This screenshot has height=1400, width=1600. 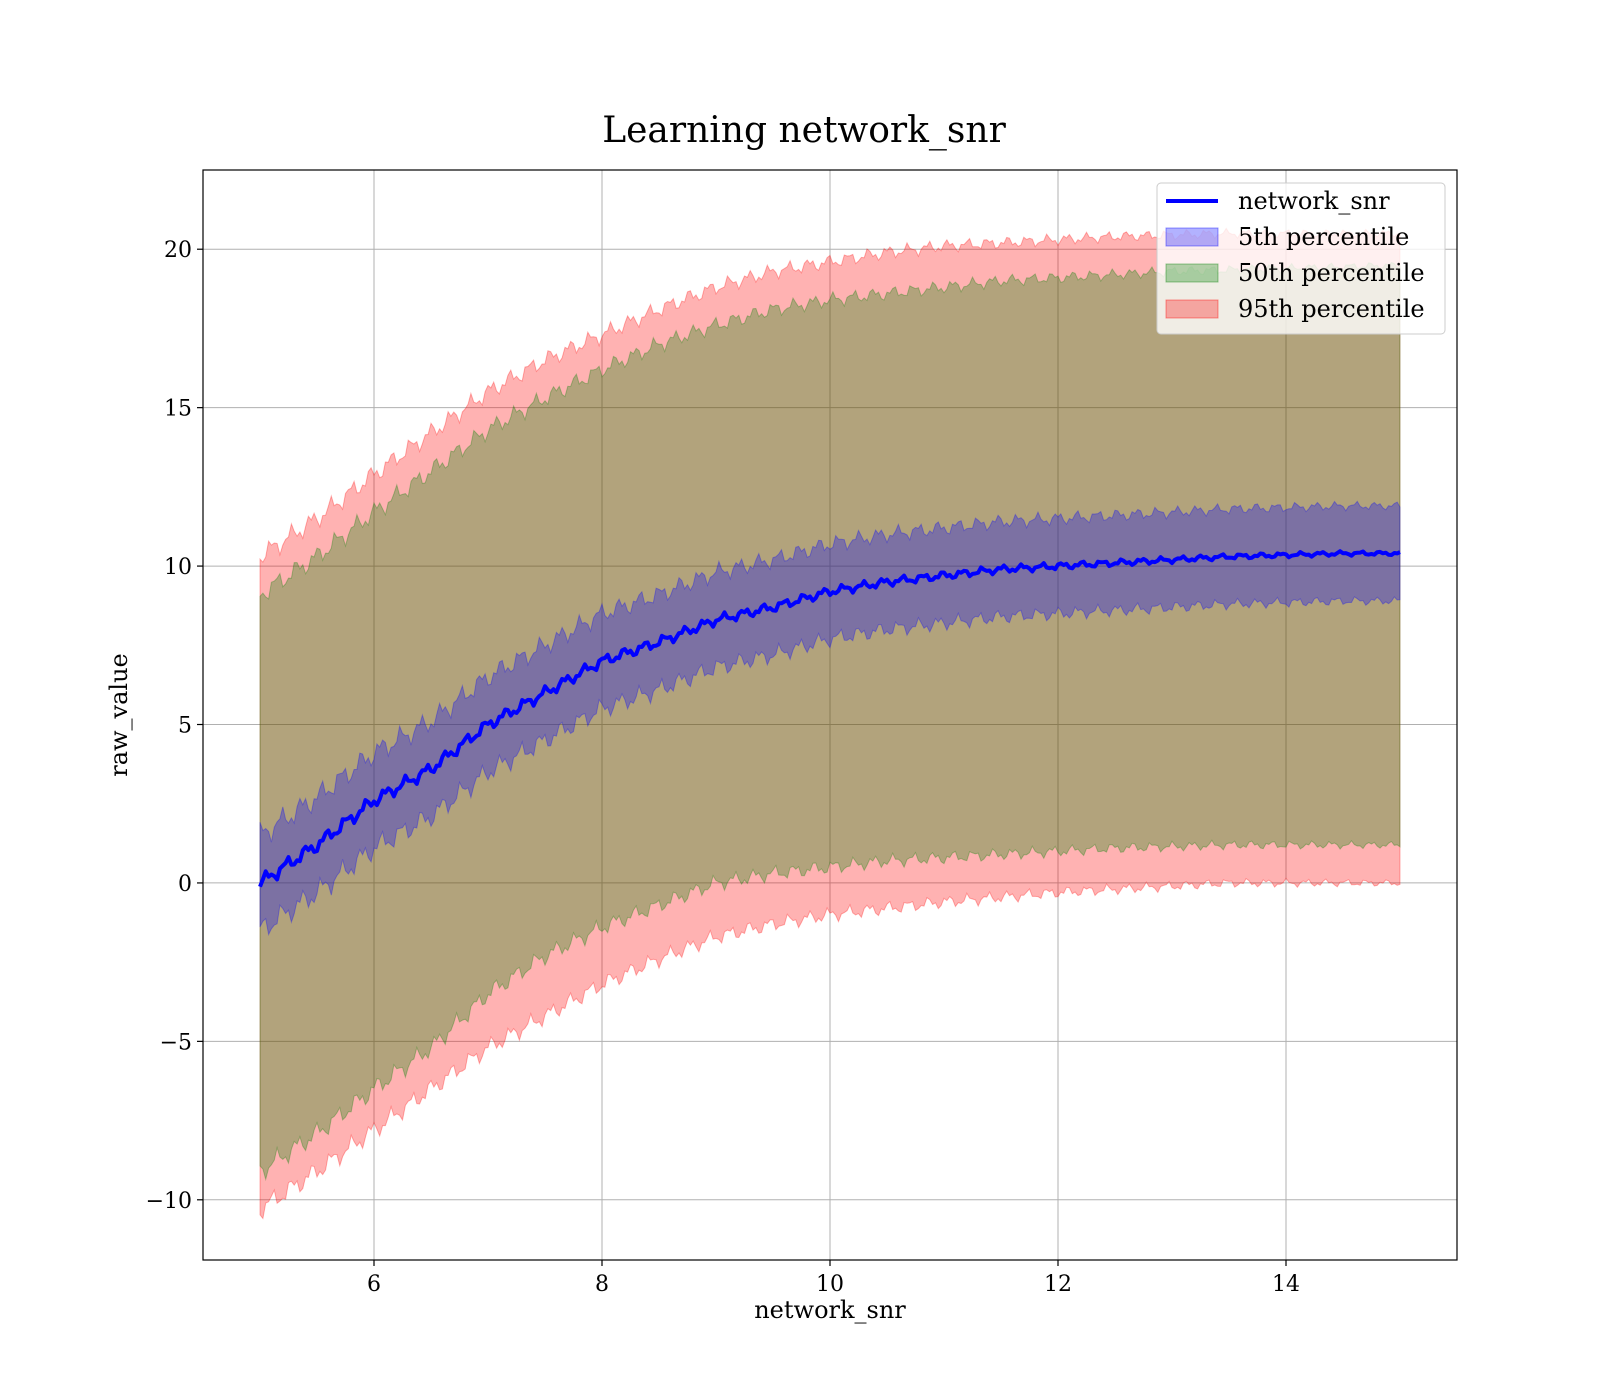 What do you see at coordinates (185, 884) in the screenshot?
I see `y-tick-label: 0` at bounding box center [185, 884].